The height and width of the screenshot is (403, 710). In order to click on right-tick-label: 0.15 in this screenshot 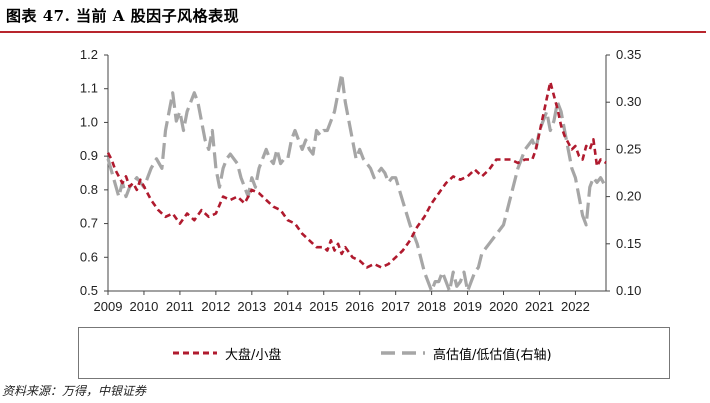, I will do `click(628, 243)`.